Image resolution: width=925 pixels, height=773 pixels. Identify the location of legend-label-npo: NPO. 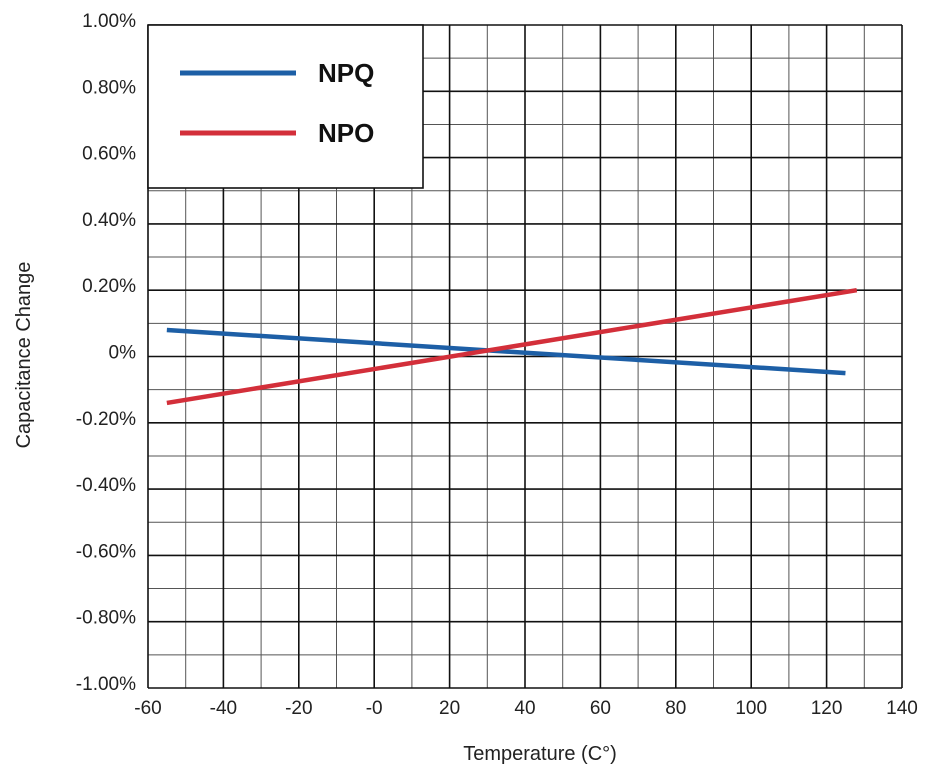
(346, 133).